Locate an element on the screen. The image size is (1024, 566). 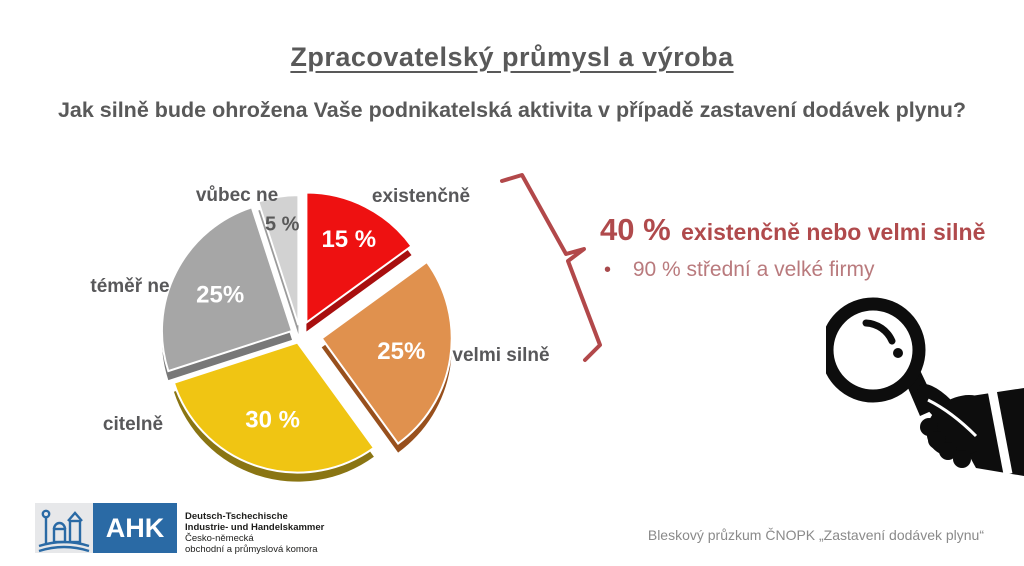
annotation-bullet-text: 90 % střední a velké firmy is located at coordinates (753, 269).